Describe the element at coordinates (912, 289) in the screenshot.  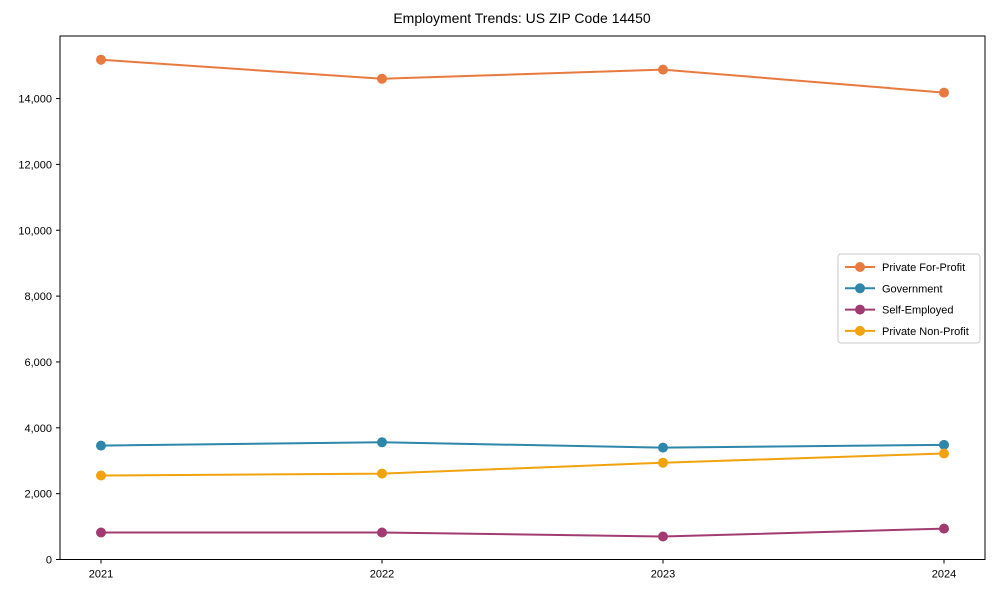
I see `legend-label: Government` at that location.